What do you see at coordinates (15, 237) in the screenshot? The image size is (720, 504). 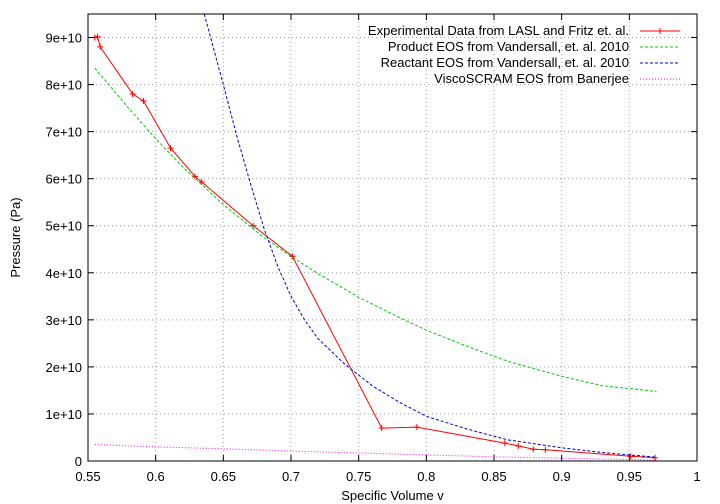 I see `y-axis-label: Pressure (Pa)` at bounding box center [15, 237].